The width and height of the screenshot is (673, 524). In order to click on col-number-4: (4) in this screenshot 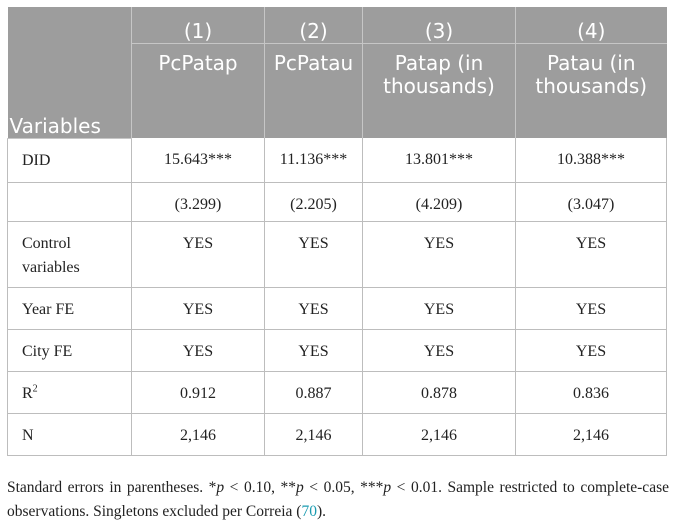, I will do `click(591, 25)`.